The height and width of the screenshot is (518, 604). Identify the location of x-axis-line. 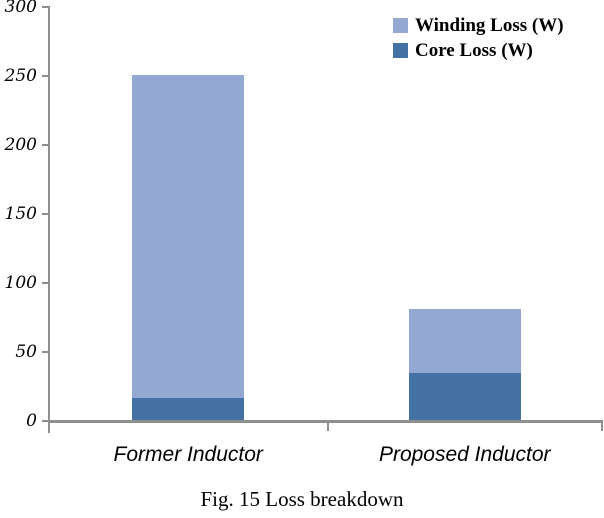
(326, 421).